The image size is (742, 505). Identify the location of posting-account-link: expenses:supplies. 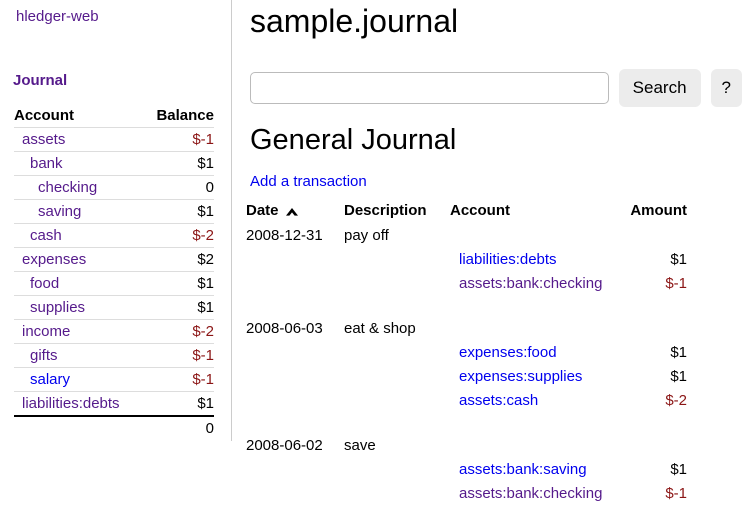
(521, 376).